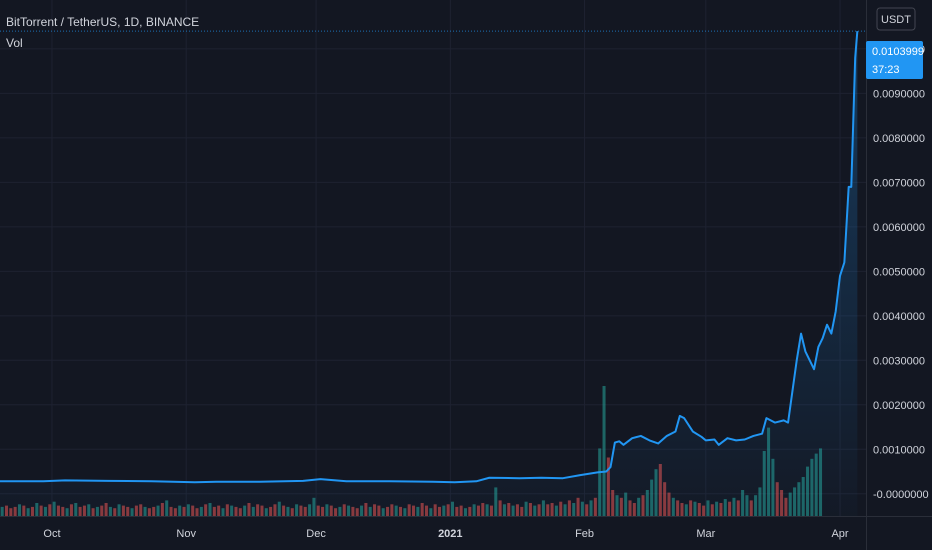 The height and width of the screenshot is (550, 932). I want to click on x-tick-label: Feb, so click(584, 534).